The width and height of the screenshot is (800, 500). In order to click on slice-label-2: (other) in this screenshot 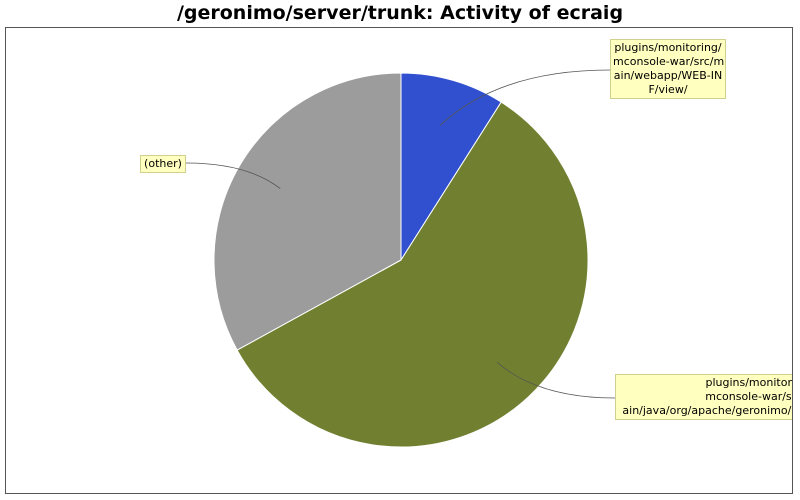, I will do `click(163, 164)`.